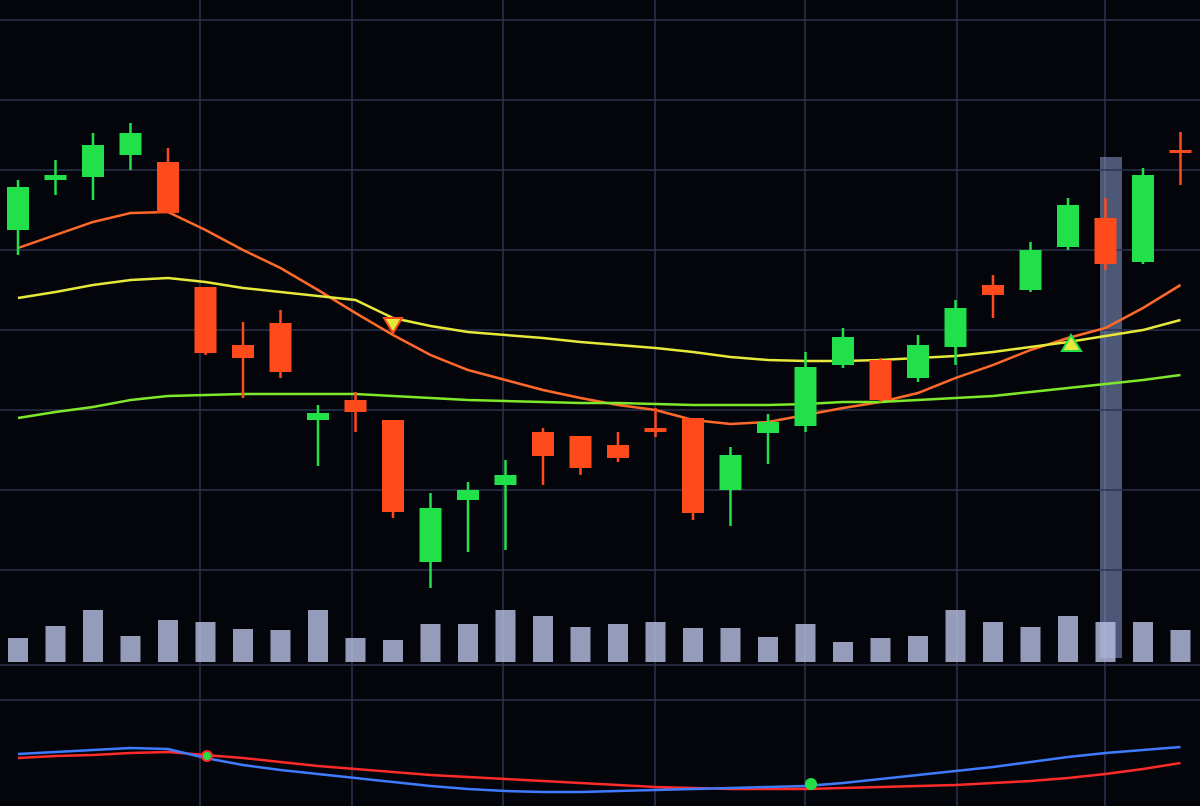 This screenshot has height=806, width=1200. Describe the element at coordinates (393, 326) in the screenshot. I see `sell-signal` at that location.